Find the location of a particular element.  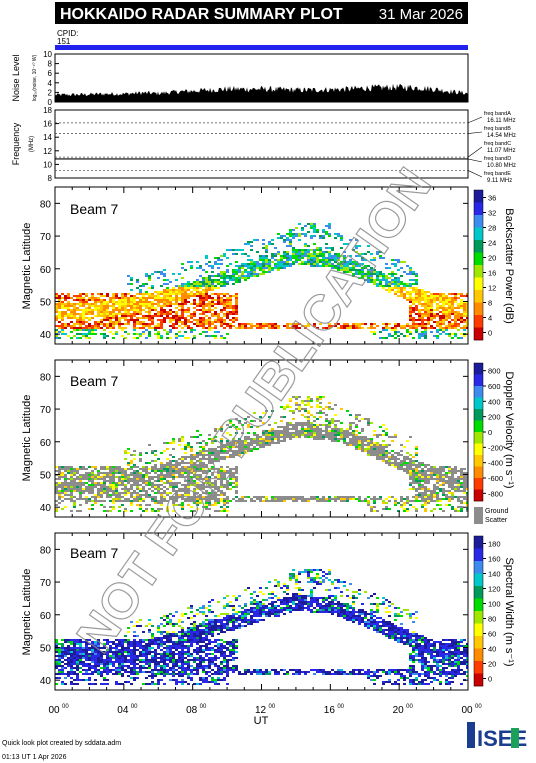

frequency-frame is located at coordinates (261, 144).